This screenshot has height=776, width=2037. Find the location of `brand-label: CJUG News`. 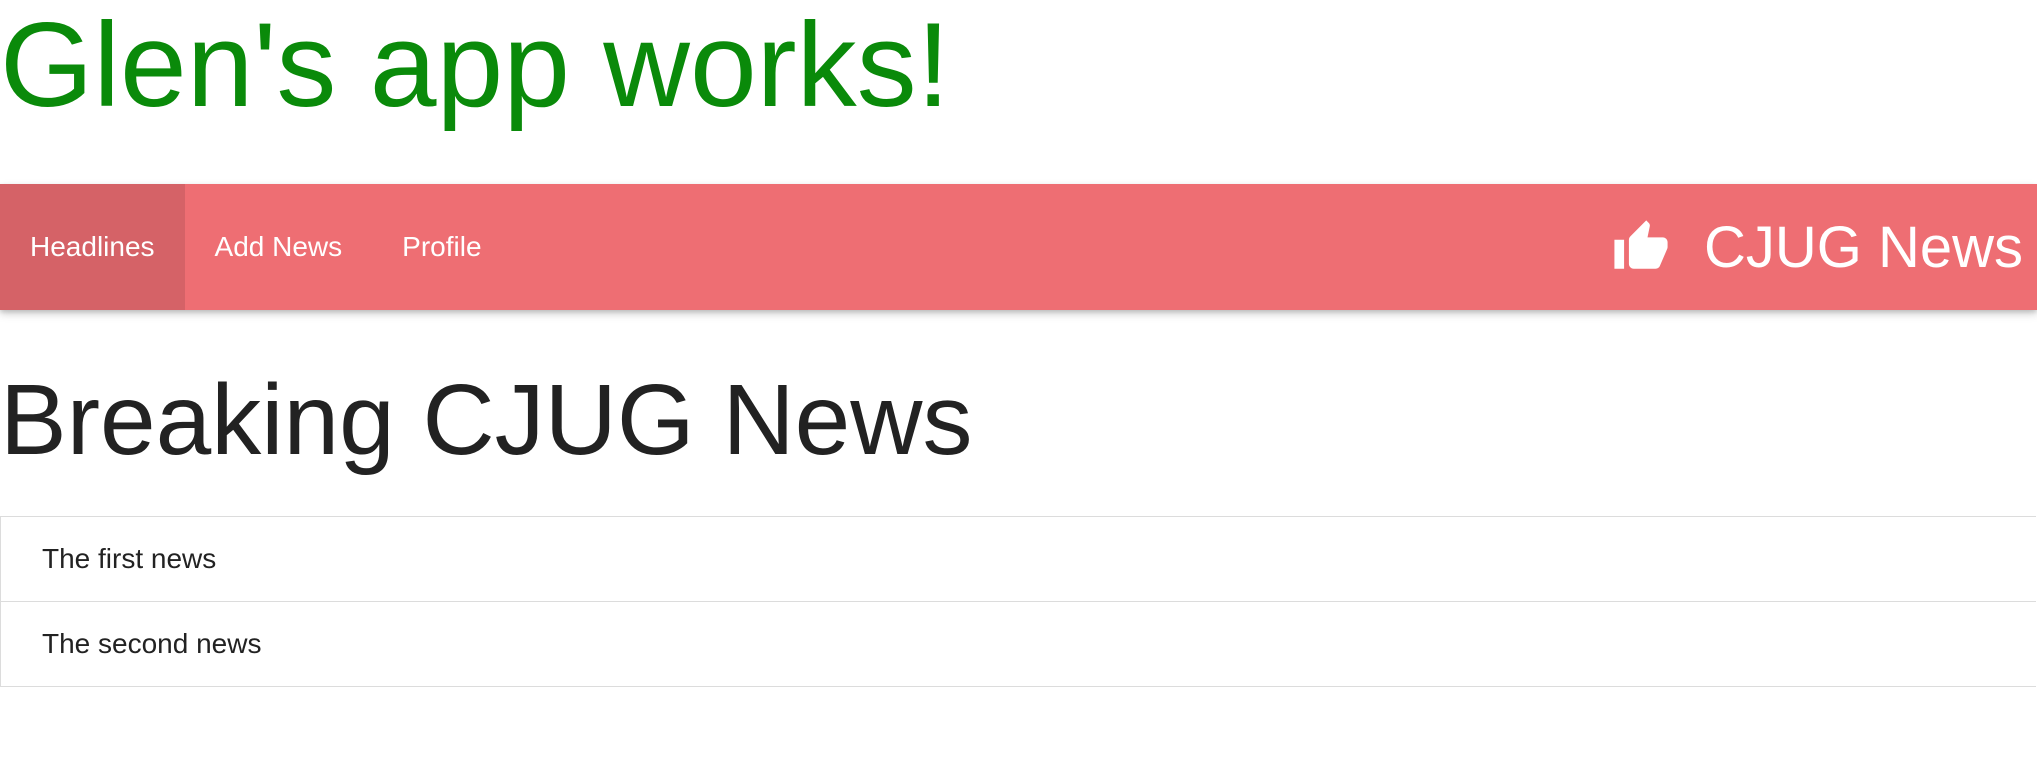

brand-label: CJUG News is located at coordinates (1863, 247).